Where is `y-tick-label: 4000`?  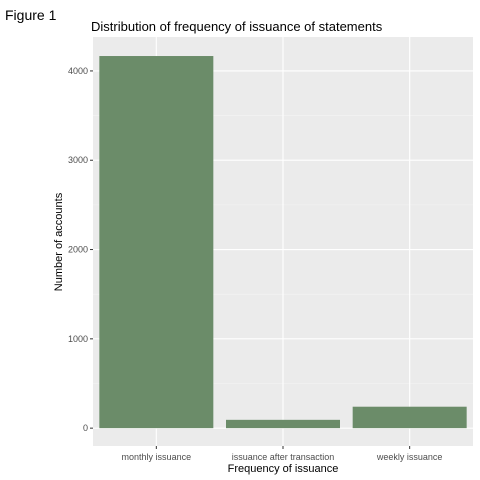 y-tick-label: 4000 is located at coordinates (78, 71).